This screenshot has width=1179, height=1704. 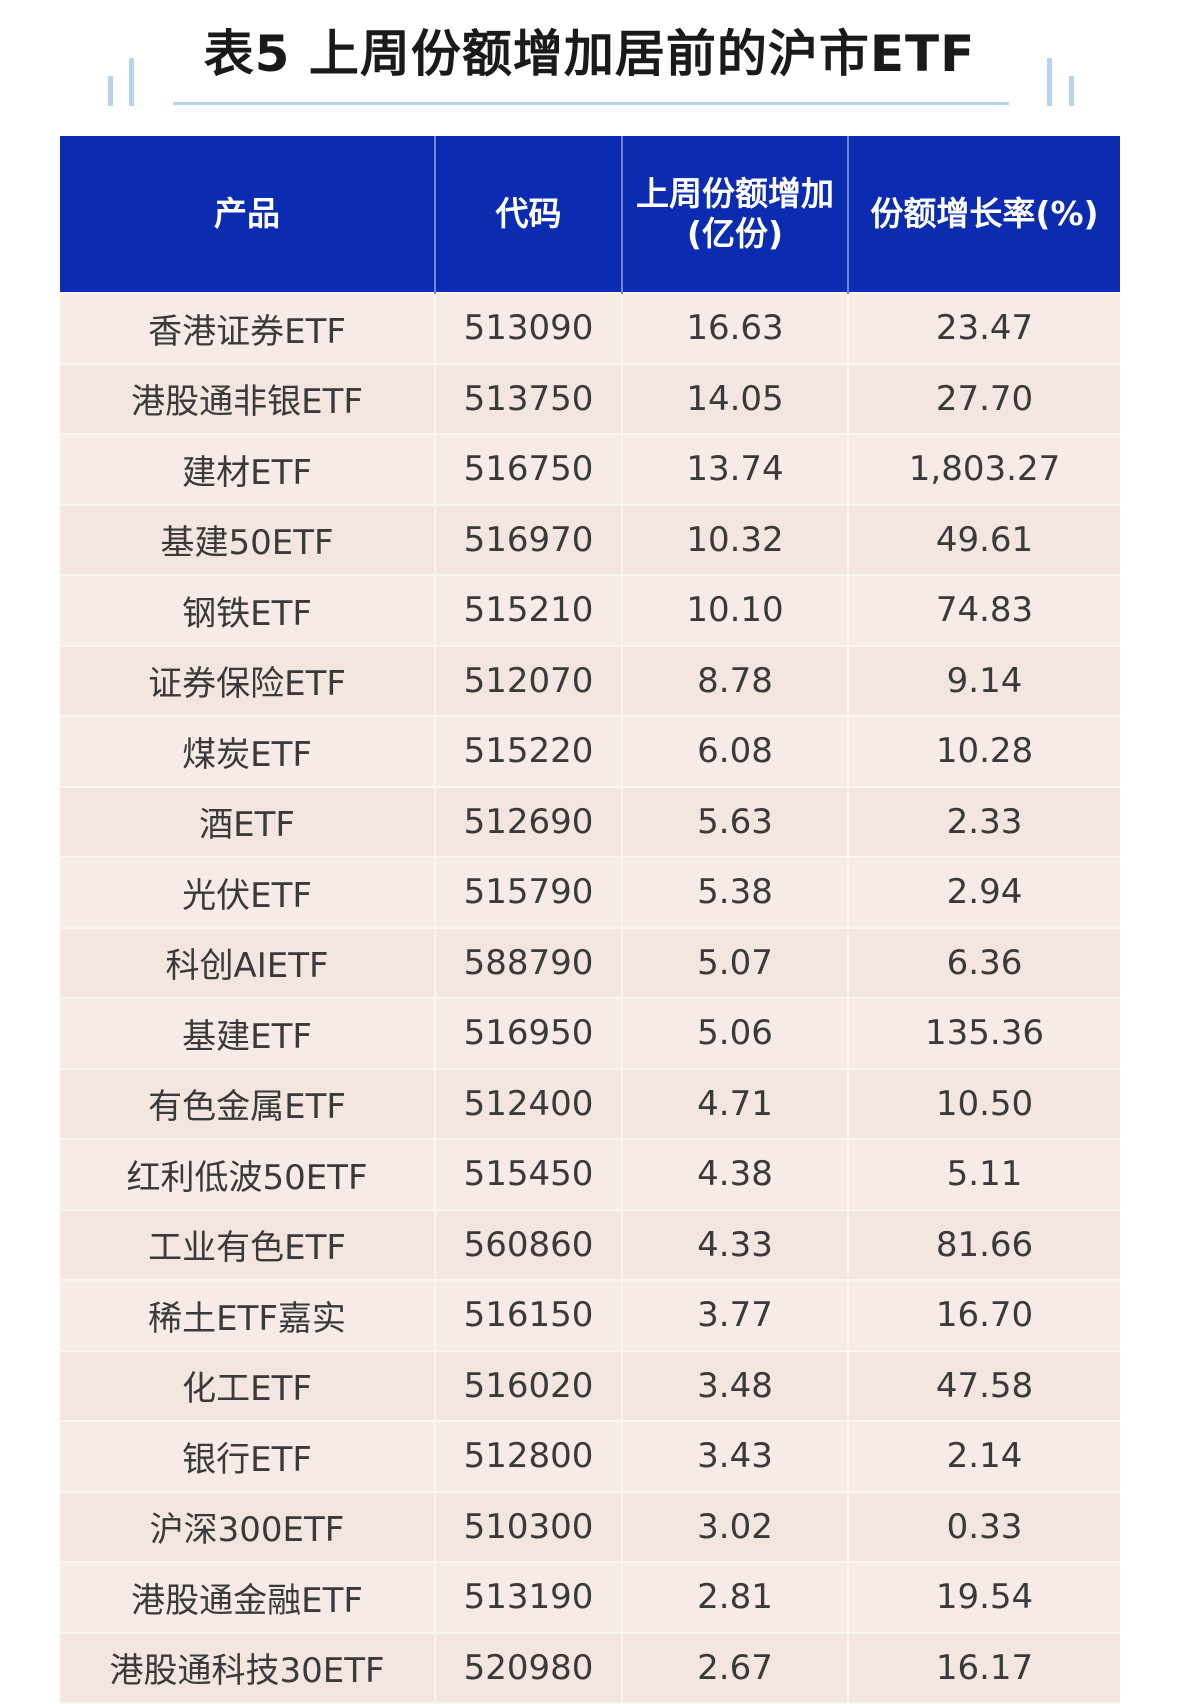 I want to click on table-row: 有色金属ETF 512400 4.71 10.50, so click(x=590, y=1103).